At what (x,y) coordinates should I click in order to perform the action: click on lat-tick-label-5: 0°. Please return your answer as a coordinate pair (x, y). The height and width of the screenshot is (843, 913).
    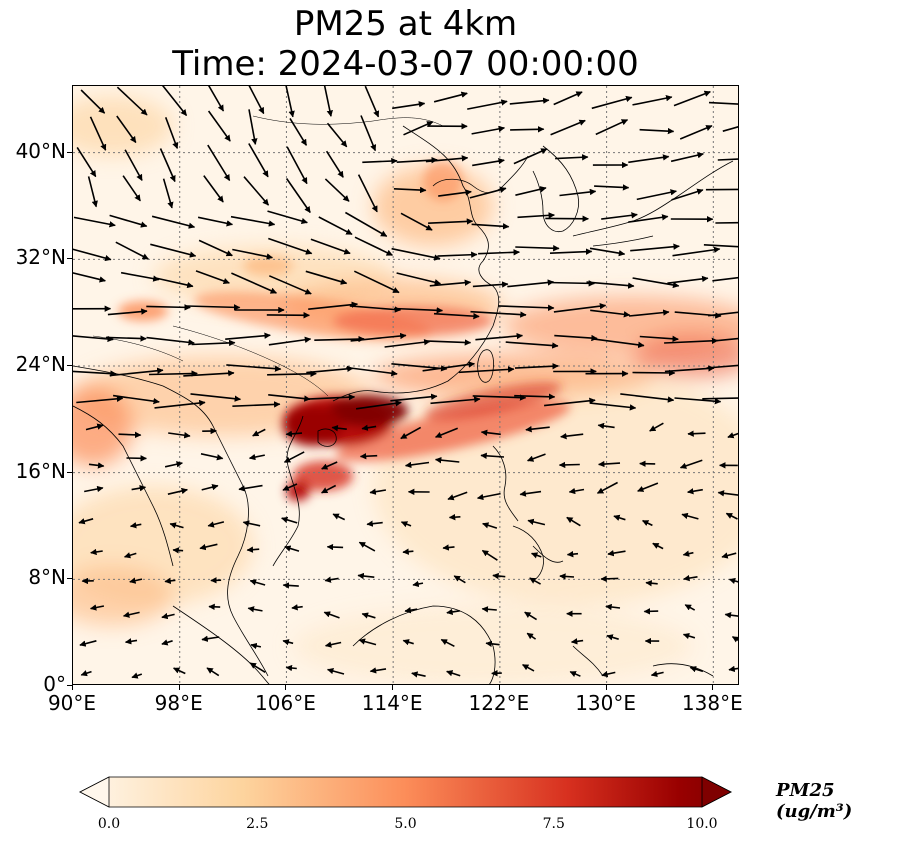
    Looking at the image, I should click on (54, 684).